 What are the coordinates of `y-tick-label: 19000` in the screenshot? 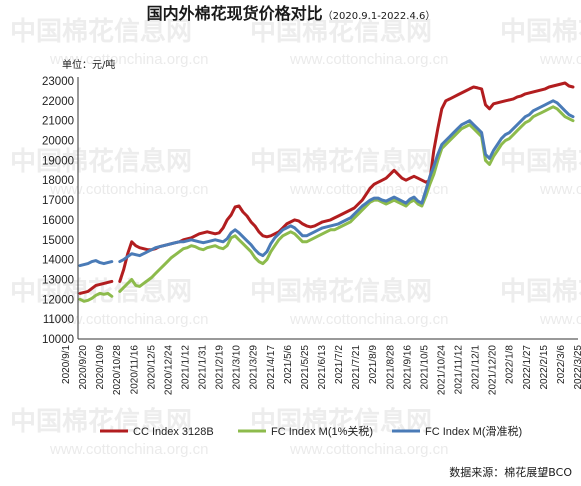 It's located at (58, 161).